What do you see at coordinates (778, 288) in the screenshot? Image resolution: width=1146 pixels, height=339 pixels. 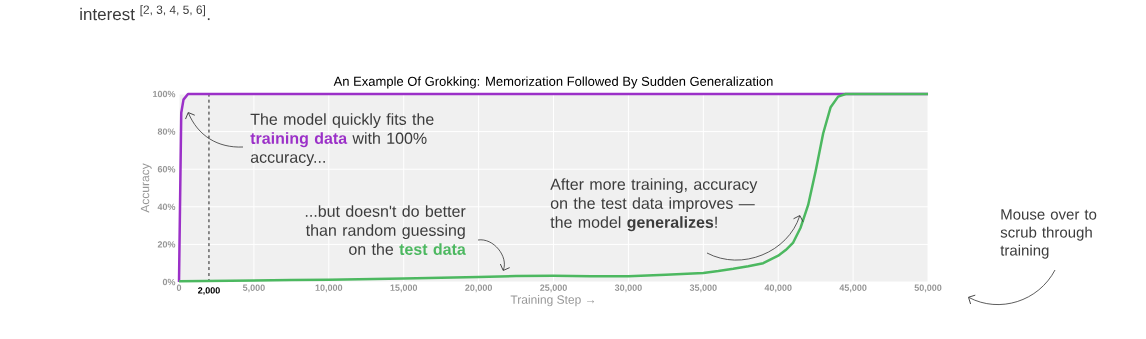 I see `x-tick-label: 40,000` at bounding box center [778, 288].